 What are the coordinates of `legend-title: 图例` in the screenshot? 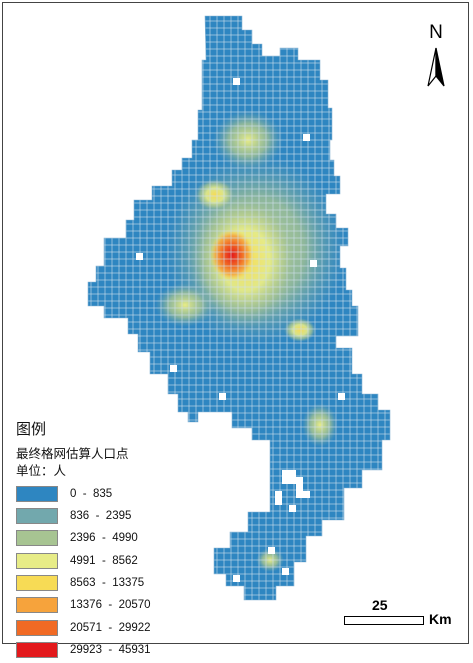 It's located at (31, 429).